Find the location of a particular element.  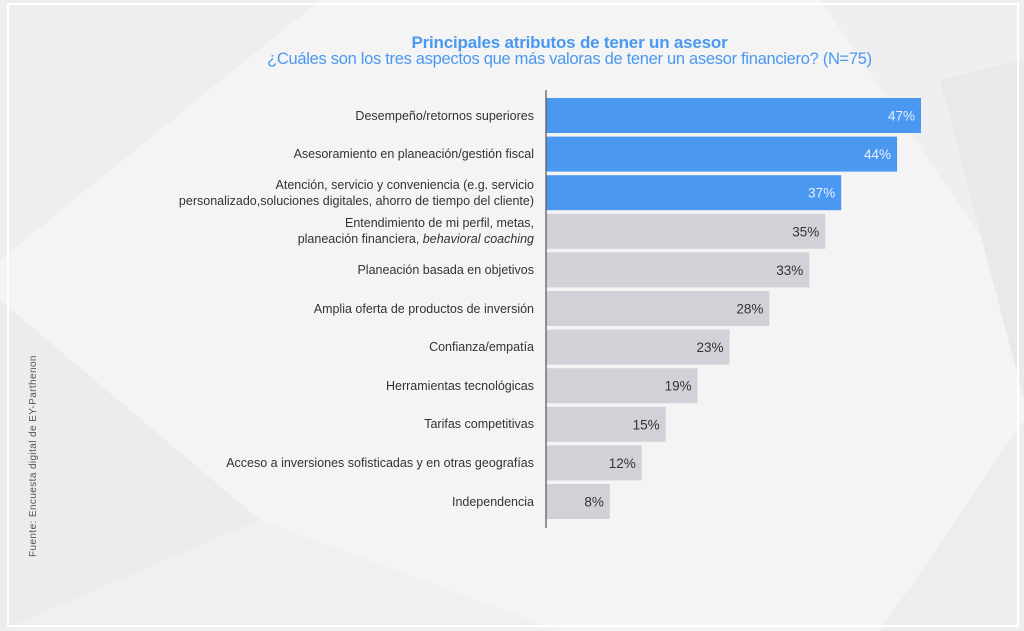

category-label-7: Confianza/empatía is located at coordinates (481, 347).